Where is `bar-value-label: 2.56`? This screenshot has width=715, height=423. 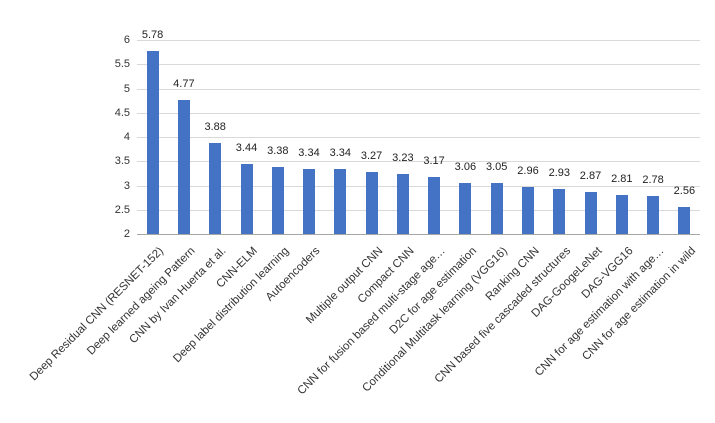
bar-value-label: 2.56 is located at coordinates (684, 190).